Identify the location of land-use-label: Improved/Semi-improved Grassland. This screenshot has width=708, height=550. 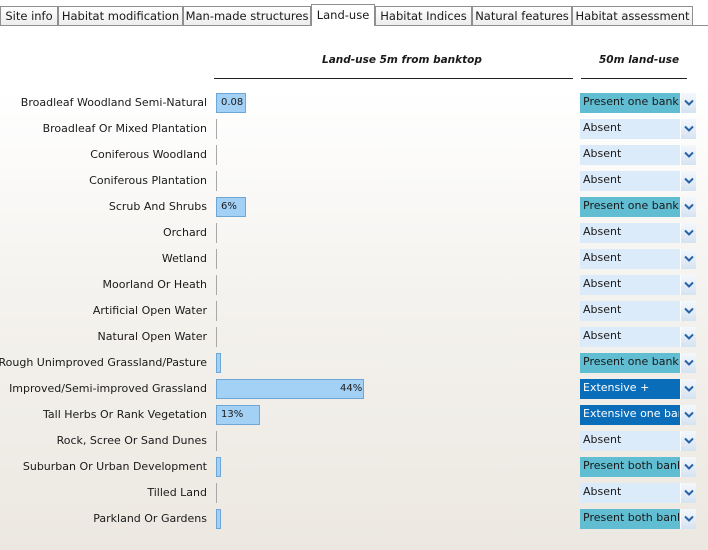
(108, 388).